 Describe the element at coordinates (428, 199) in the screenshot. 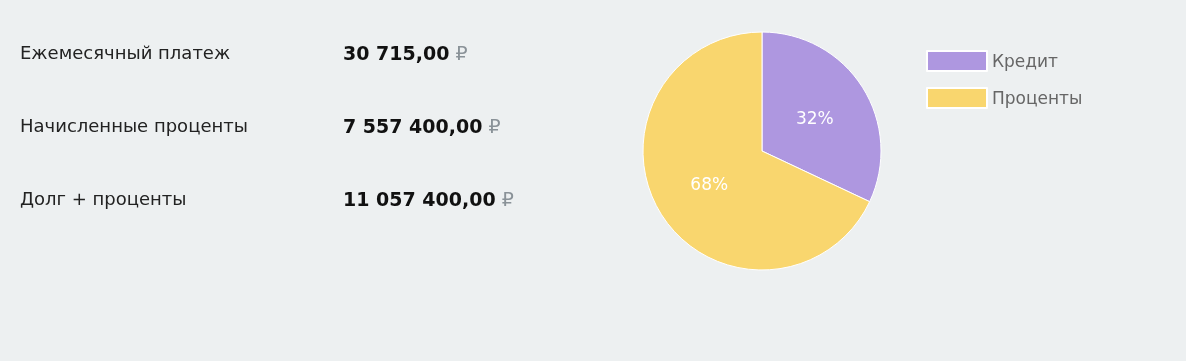

I see `text: 11 057 400,00 ₽` at that location.